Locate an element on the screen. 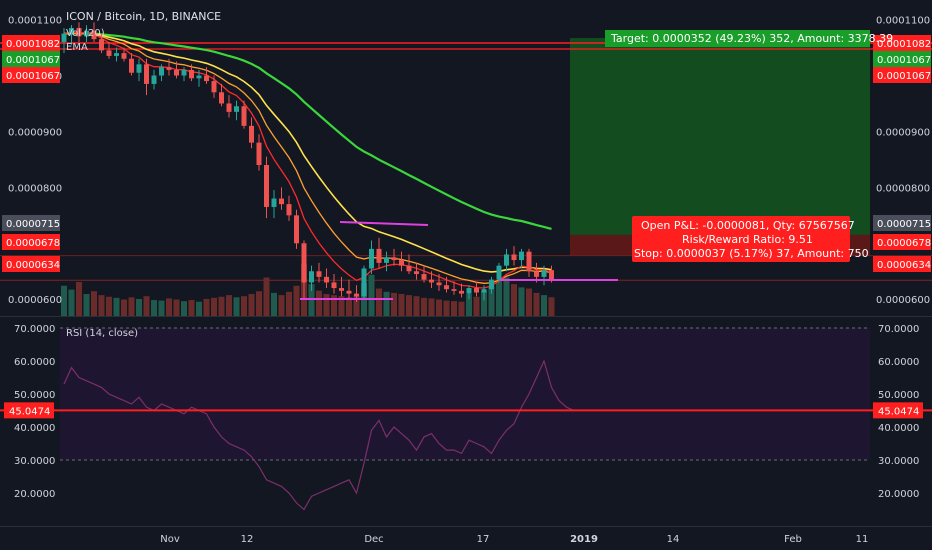 The image size is (932, 550). price-tag-left: 0.0000634 is located at coordinates (31, 264).